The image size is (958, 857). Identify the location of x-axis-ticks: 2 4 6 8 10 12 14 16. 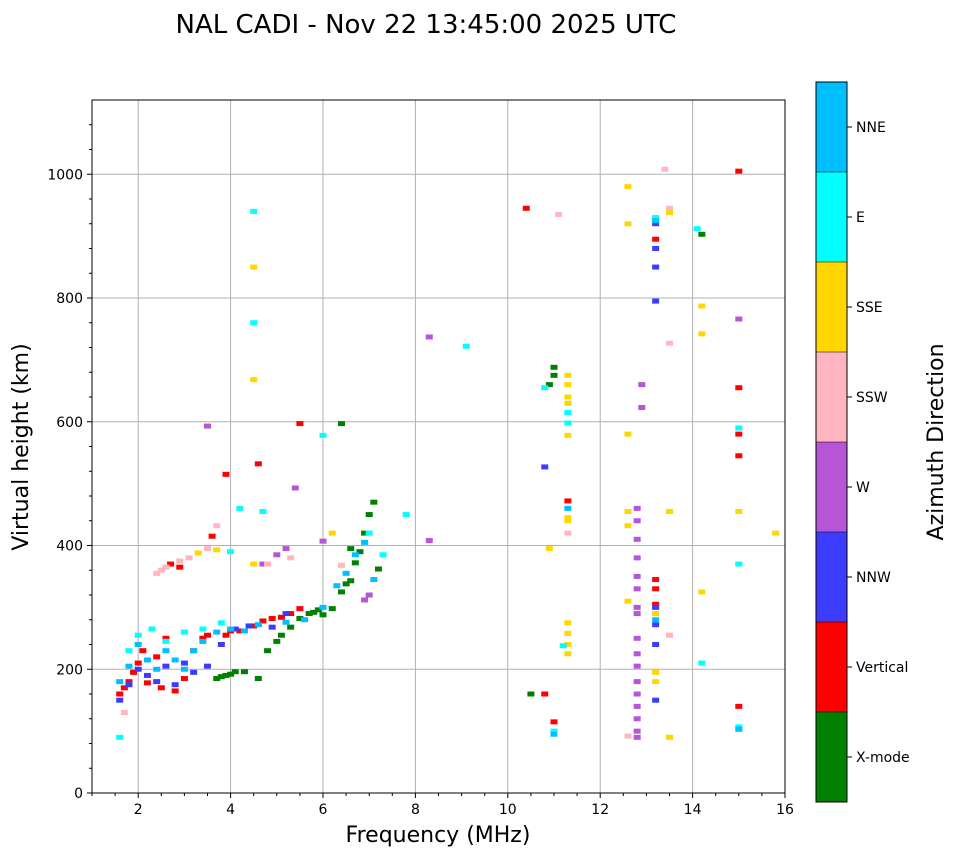
(442, 805).